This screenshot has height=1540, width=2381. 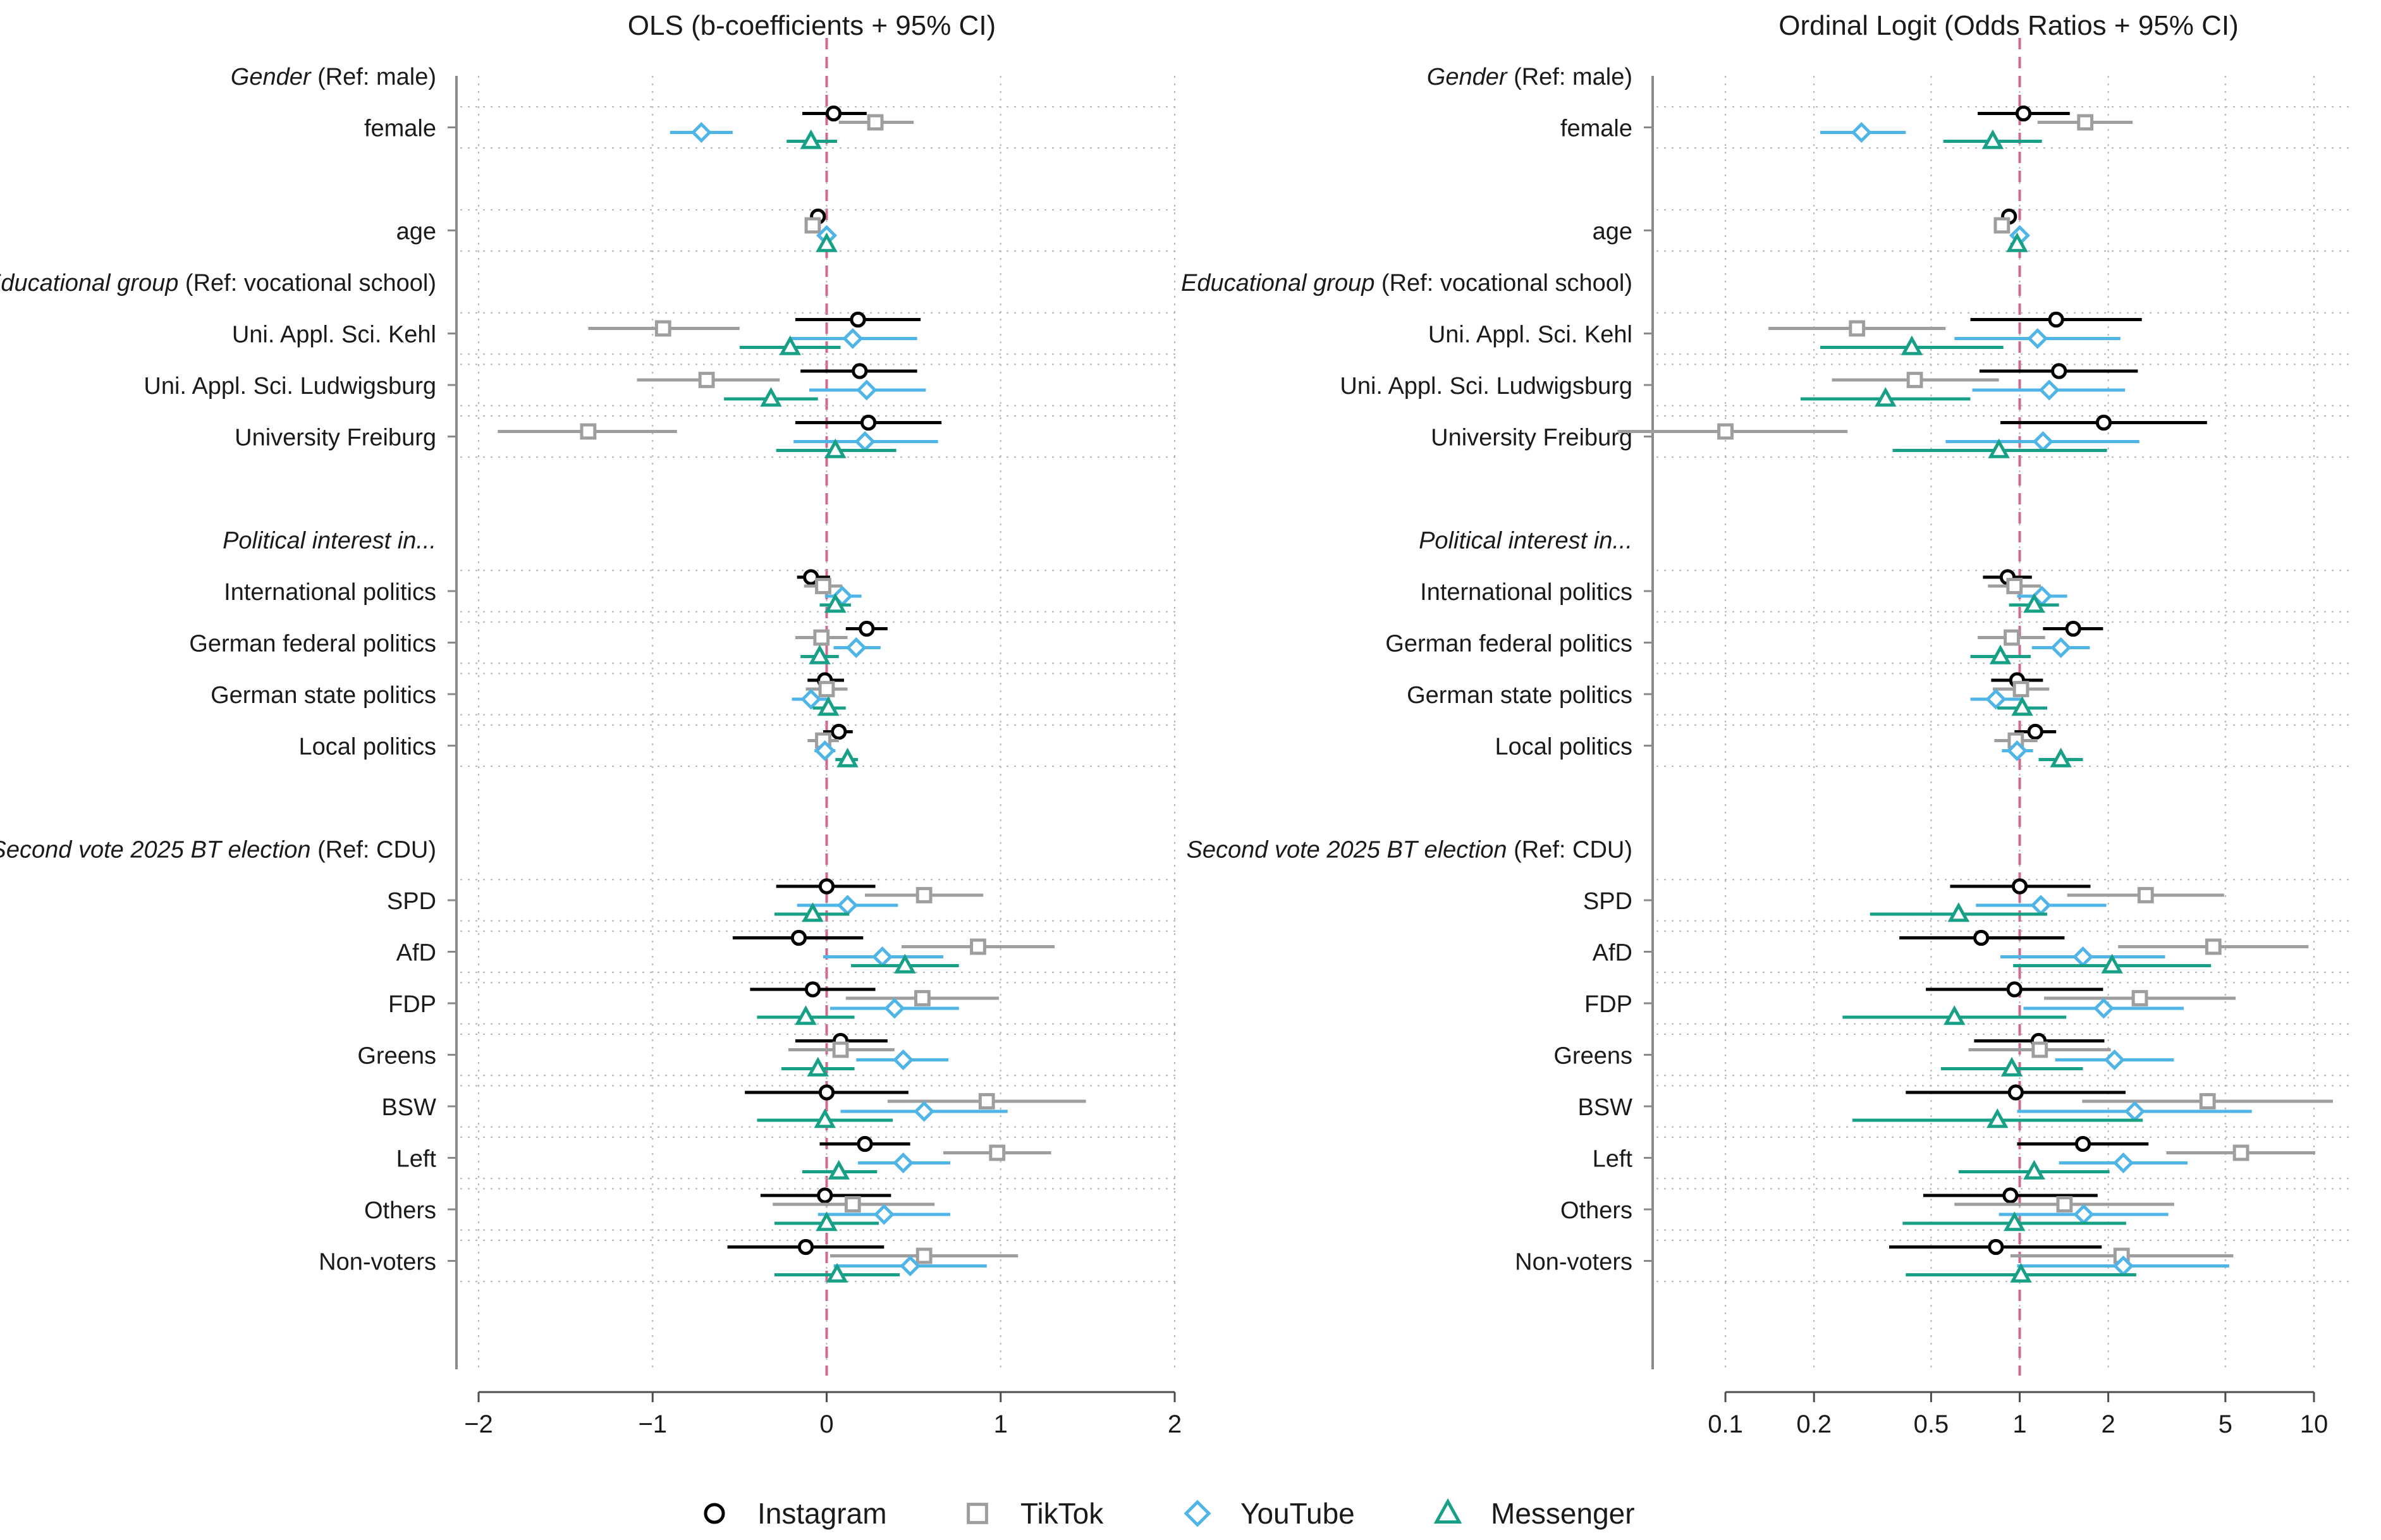 I want to click on logit-x-tick-label-6: 10, so click(x=2314, y=1424).